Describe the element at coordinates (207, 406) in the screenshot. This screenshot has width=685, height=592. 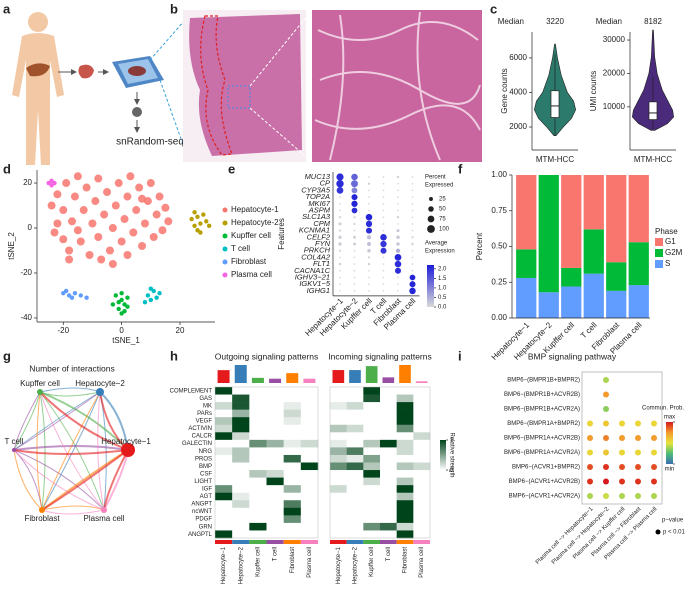
I see `row-label: MK` at that location.